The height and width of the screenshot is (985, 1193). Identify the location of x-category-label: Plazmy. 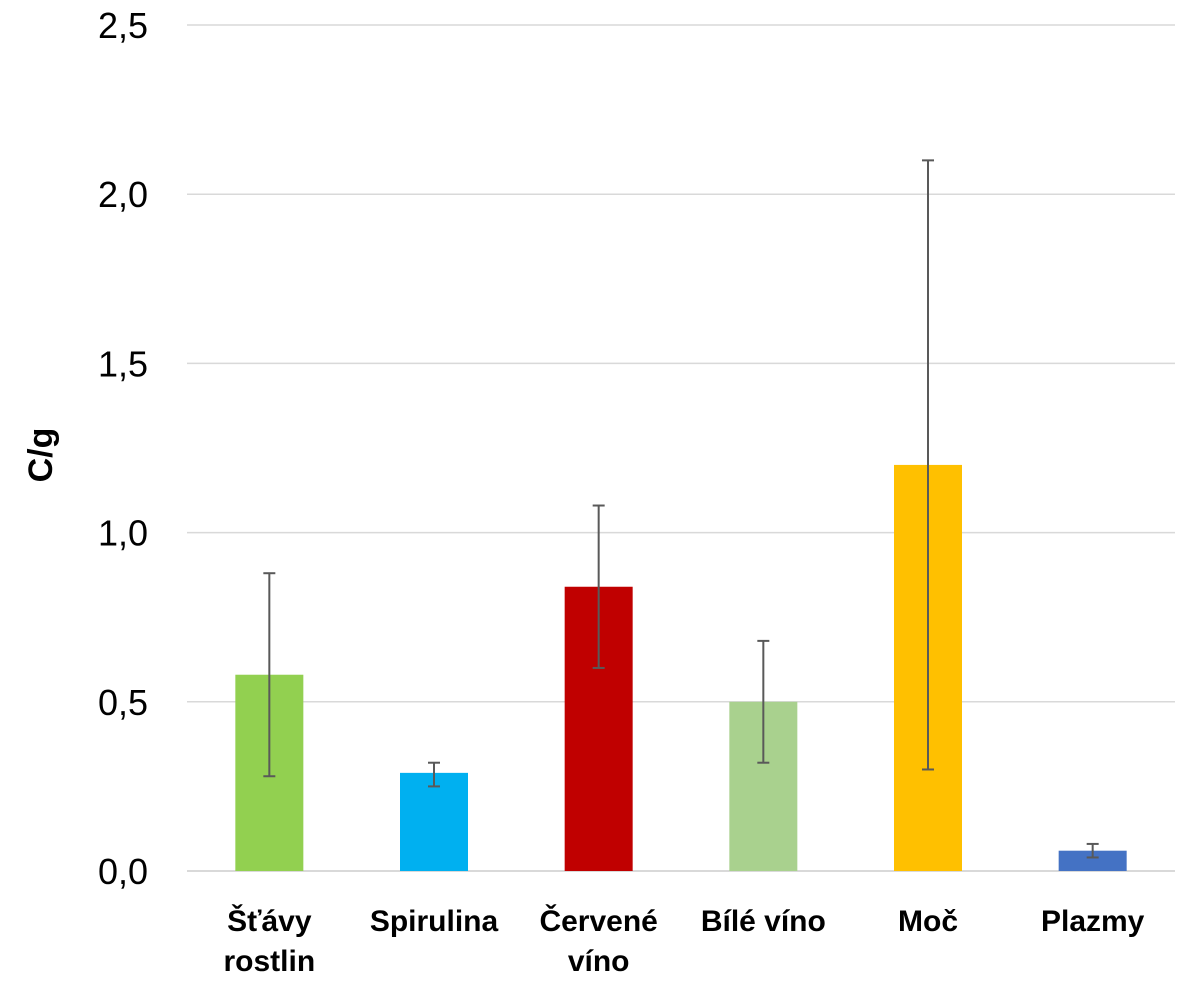
(1093, 921).